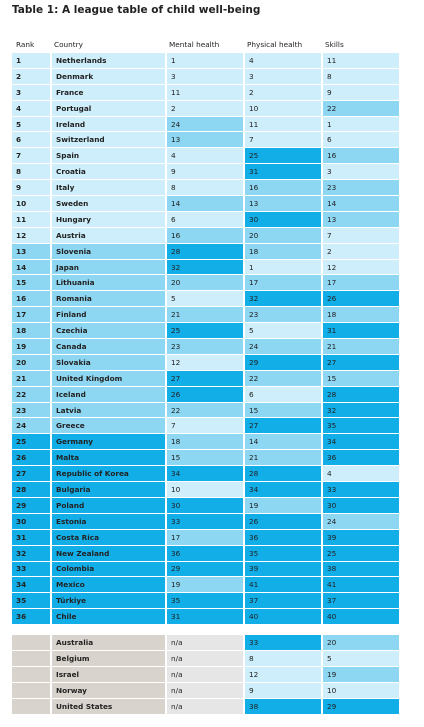 Image resolution: width=424 pixels, height=727 pixels. I want to click on table-row: 20 Slovakia 12 29 27, so click(205, 362).